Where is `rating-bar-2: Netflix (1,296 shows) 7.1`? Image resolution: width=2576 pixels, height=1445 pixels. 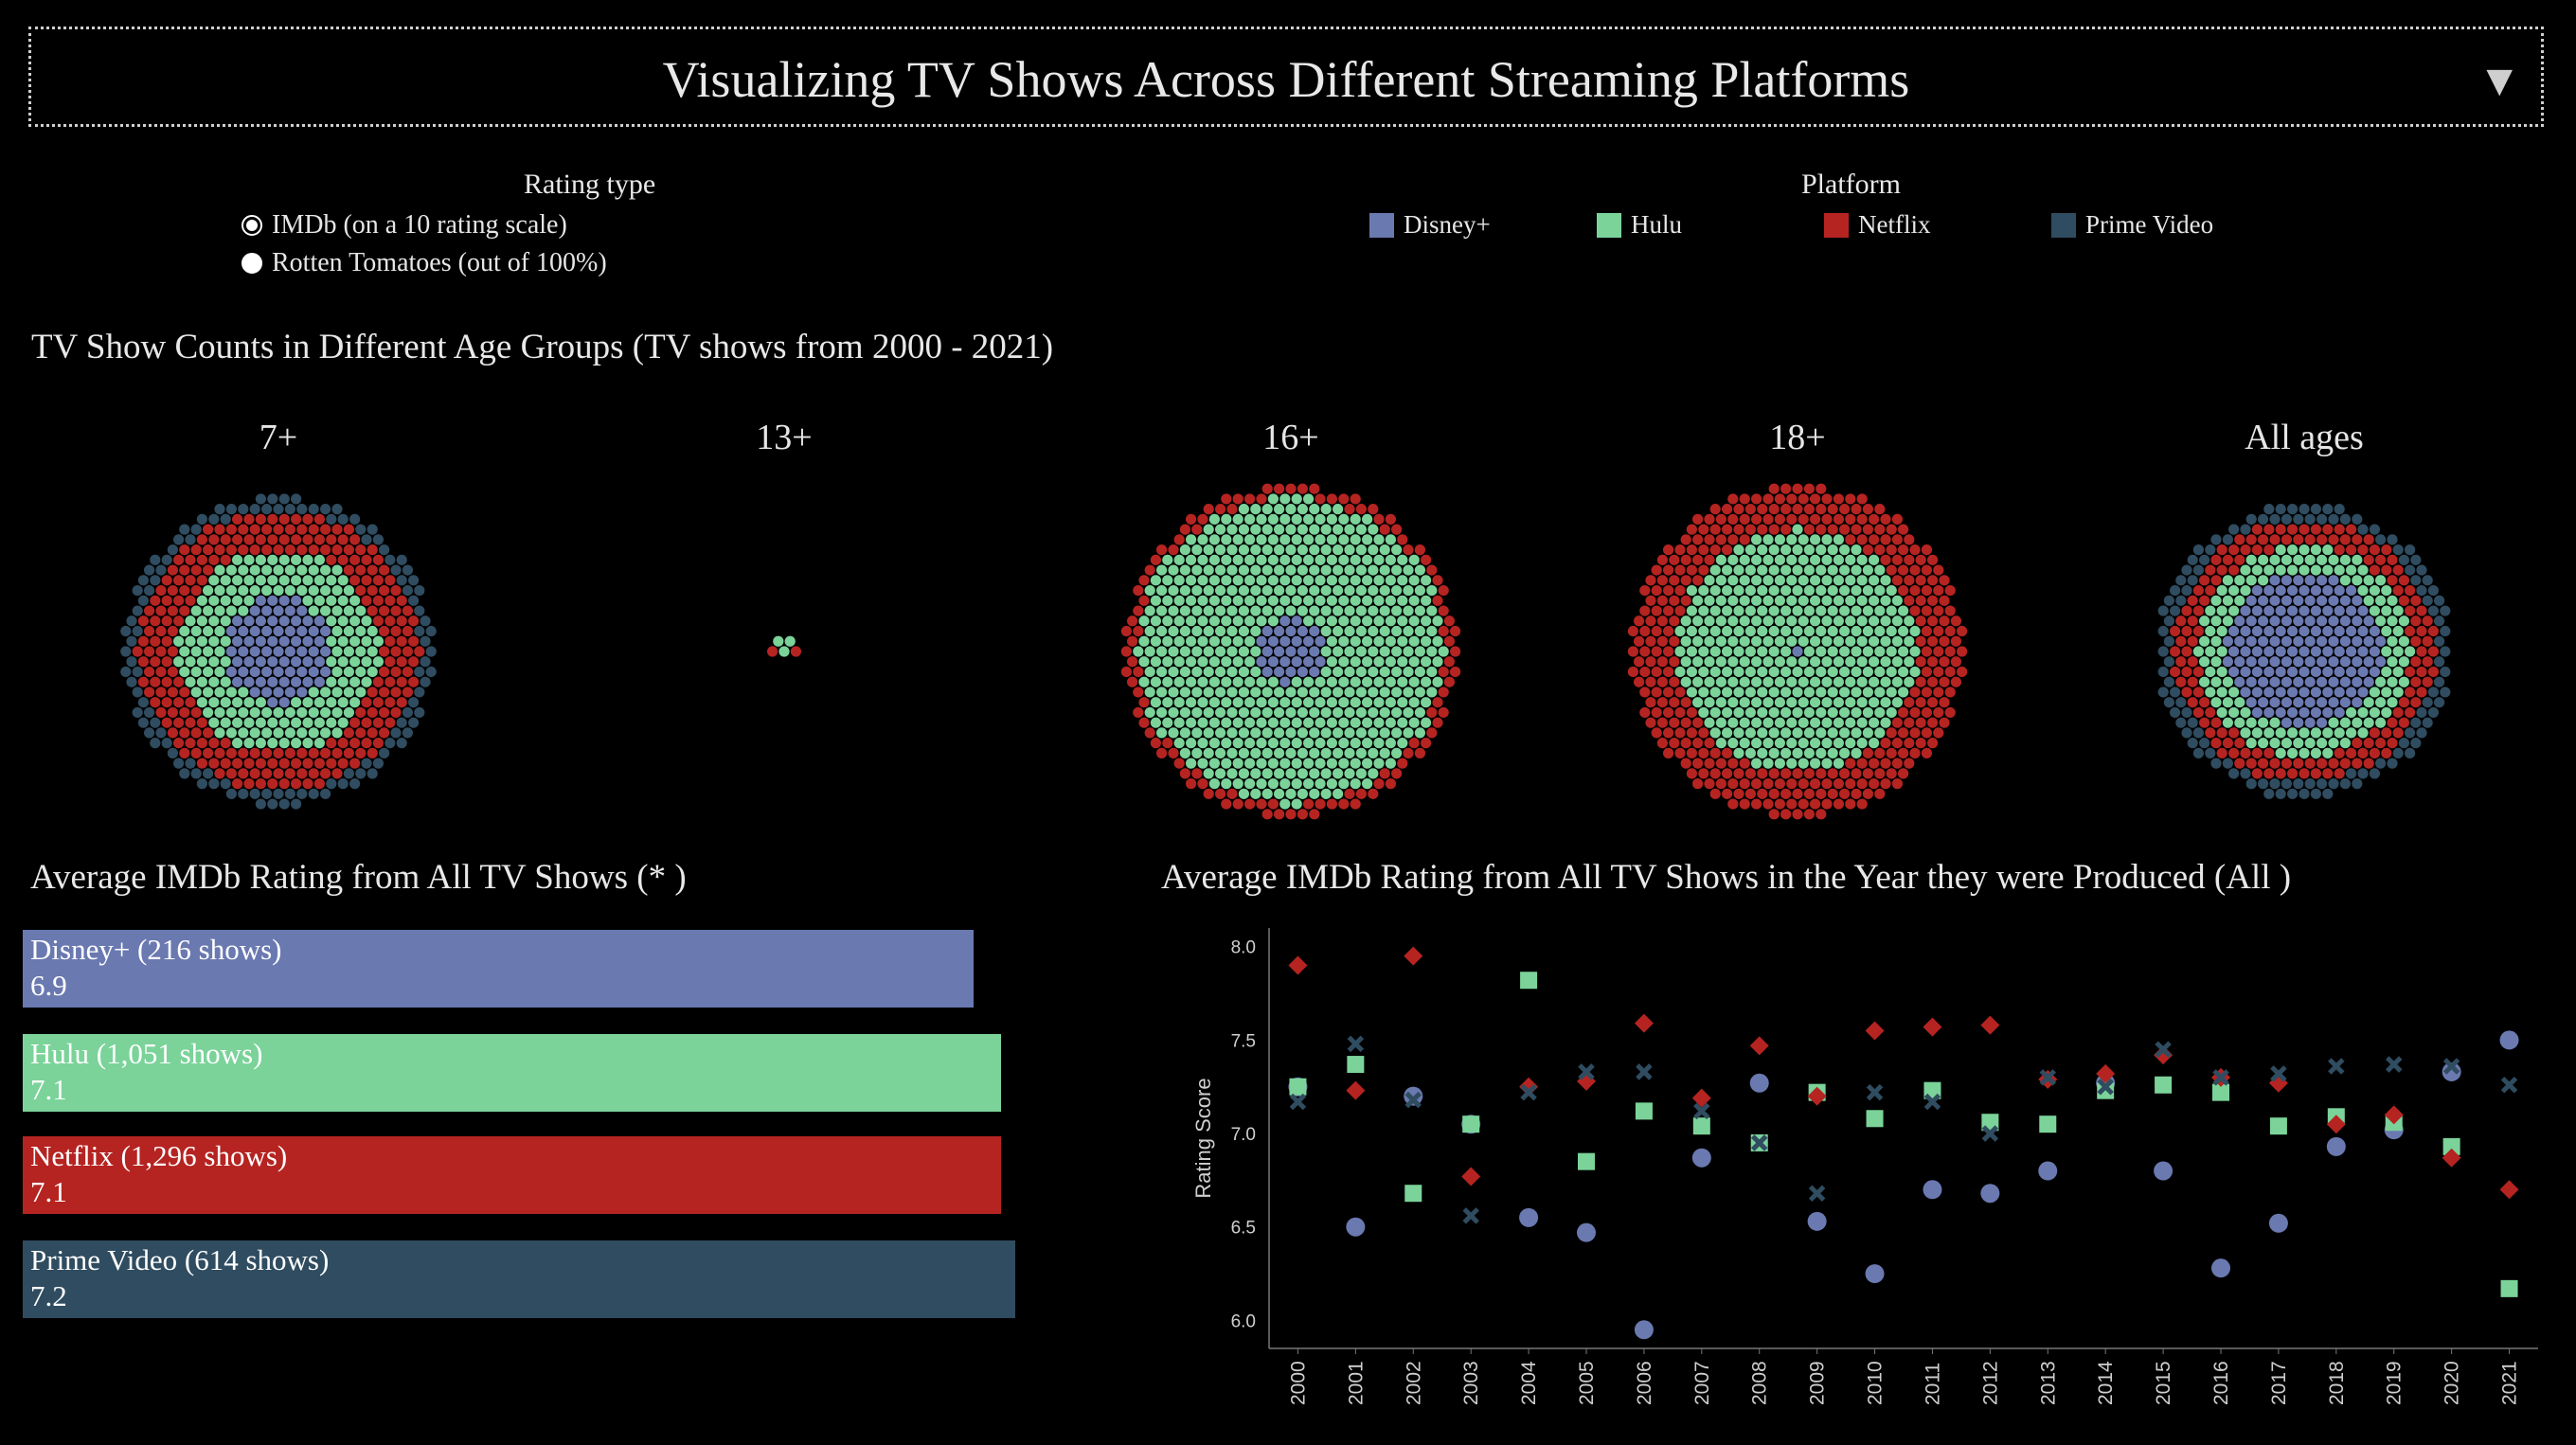
rating-bar-2: Netflix (1,296 shows) 7.1 is located at coordinates (512, 1175).